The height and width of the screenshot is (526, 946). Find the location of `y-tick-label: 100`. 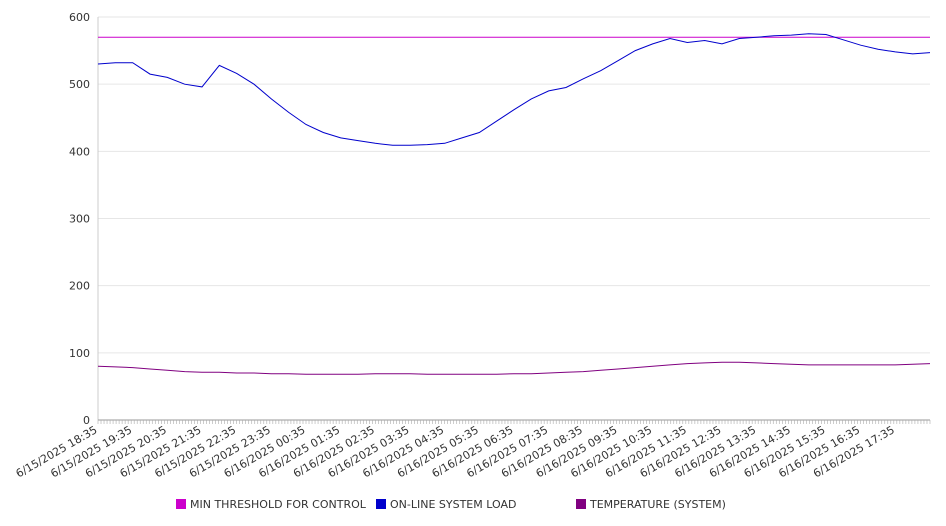

y-tick-label: 100 is located at coordinates (79, 353).